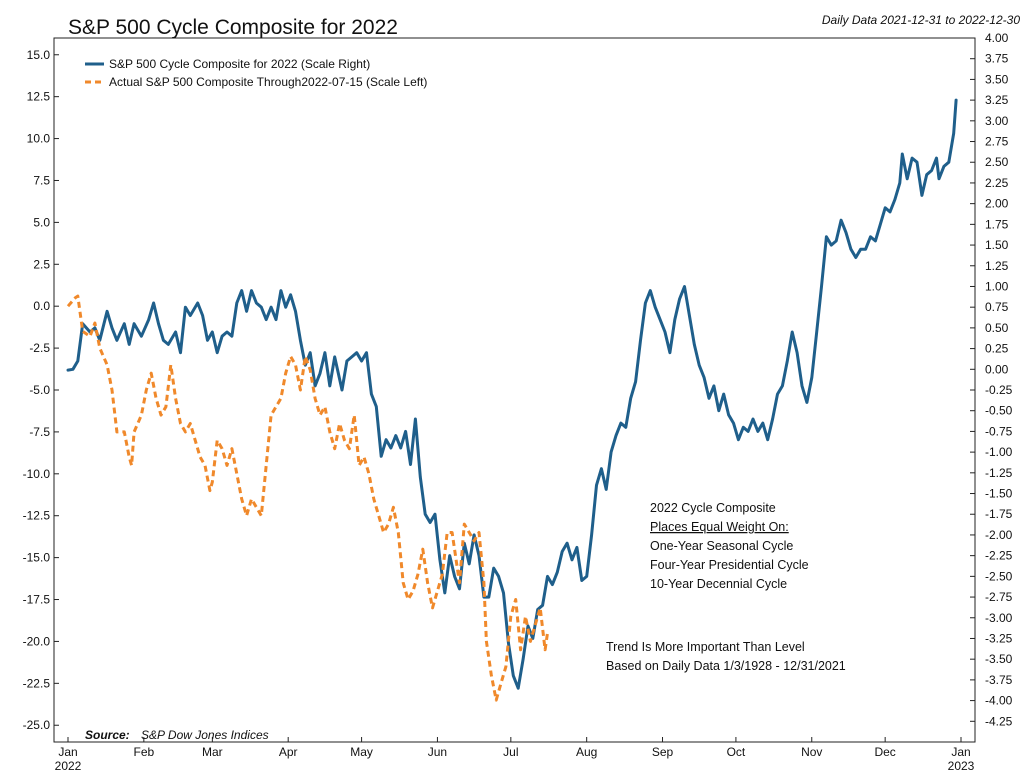 The height and width of the screenshot is (778, 1024). Describe the element at coordinates (999, 659) in the screenshot. I see `y-right-tick-label: -3.50` at that location.